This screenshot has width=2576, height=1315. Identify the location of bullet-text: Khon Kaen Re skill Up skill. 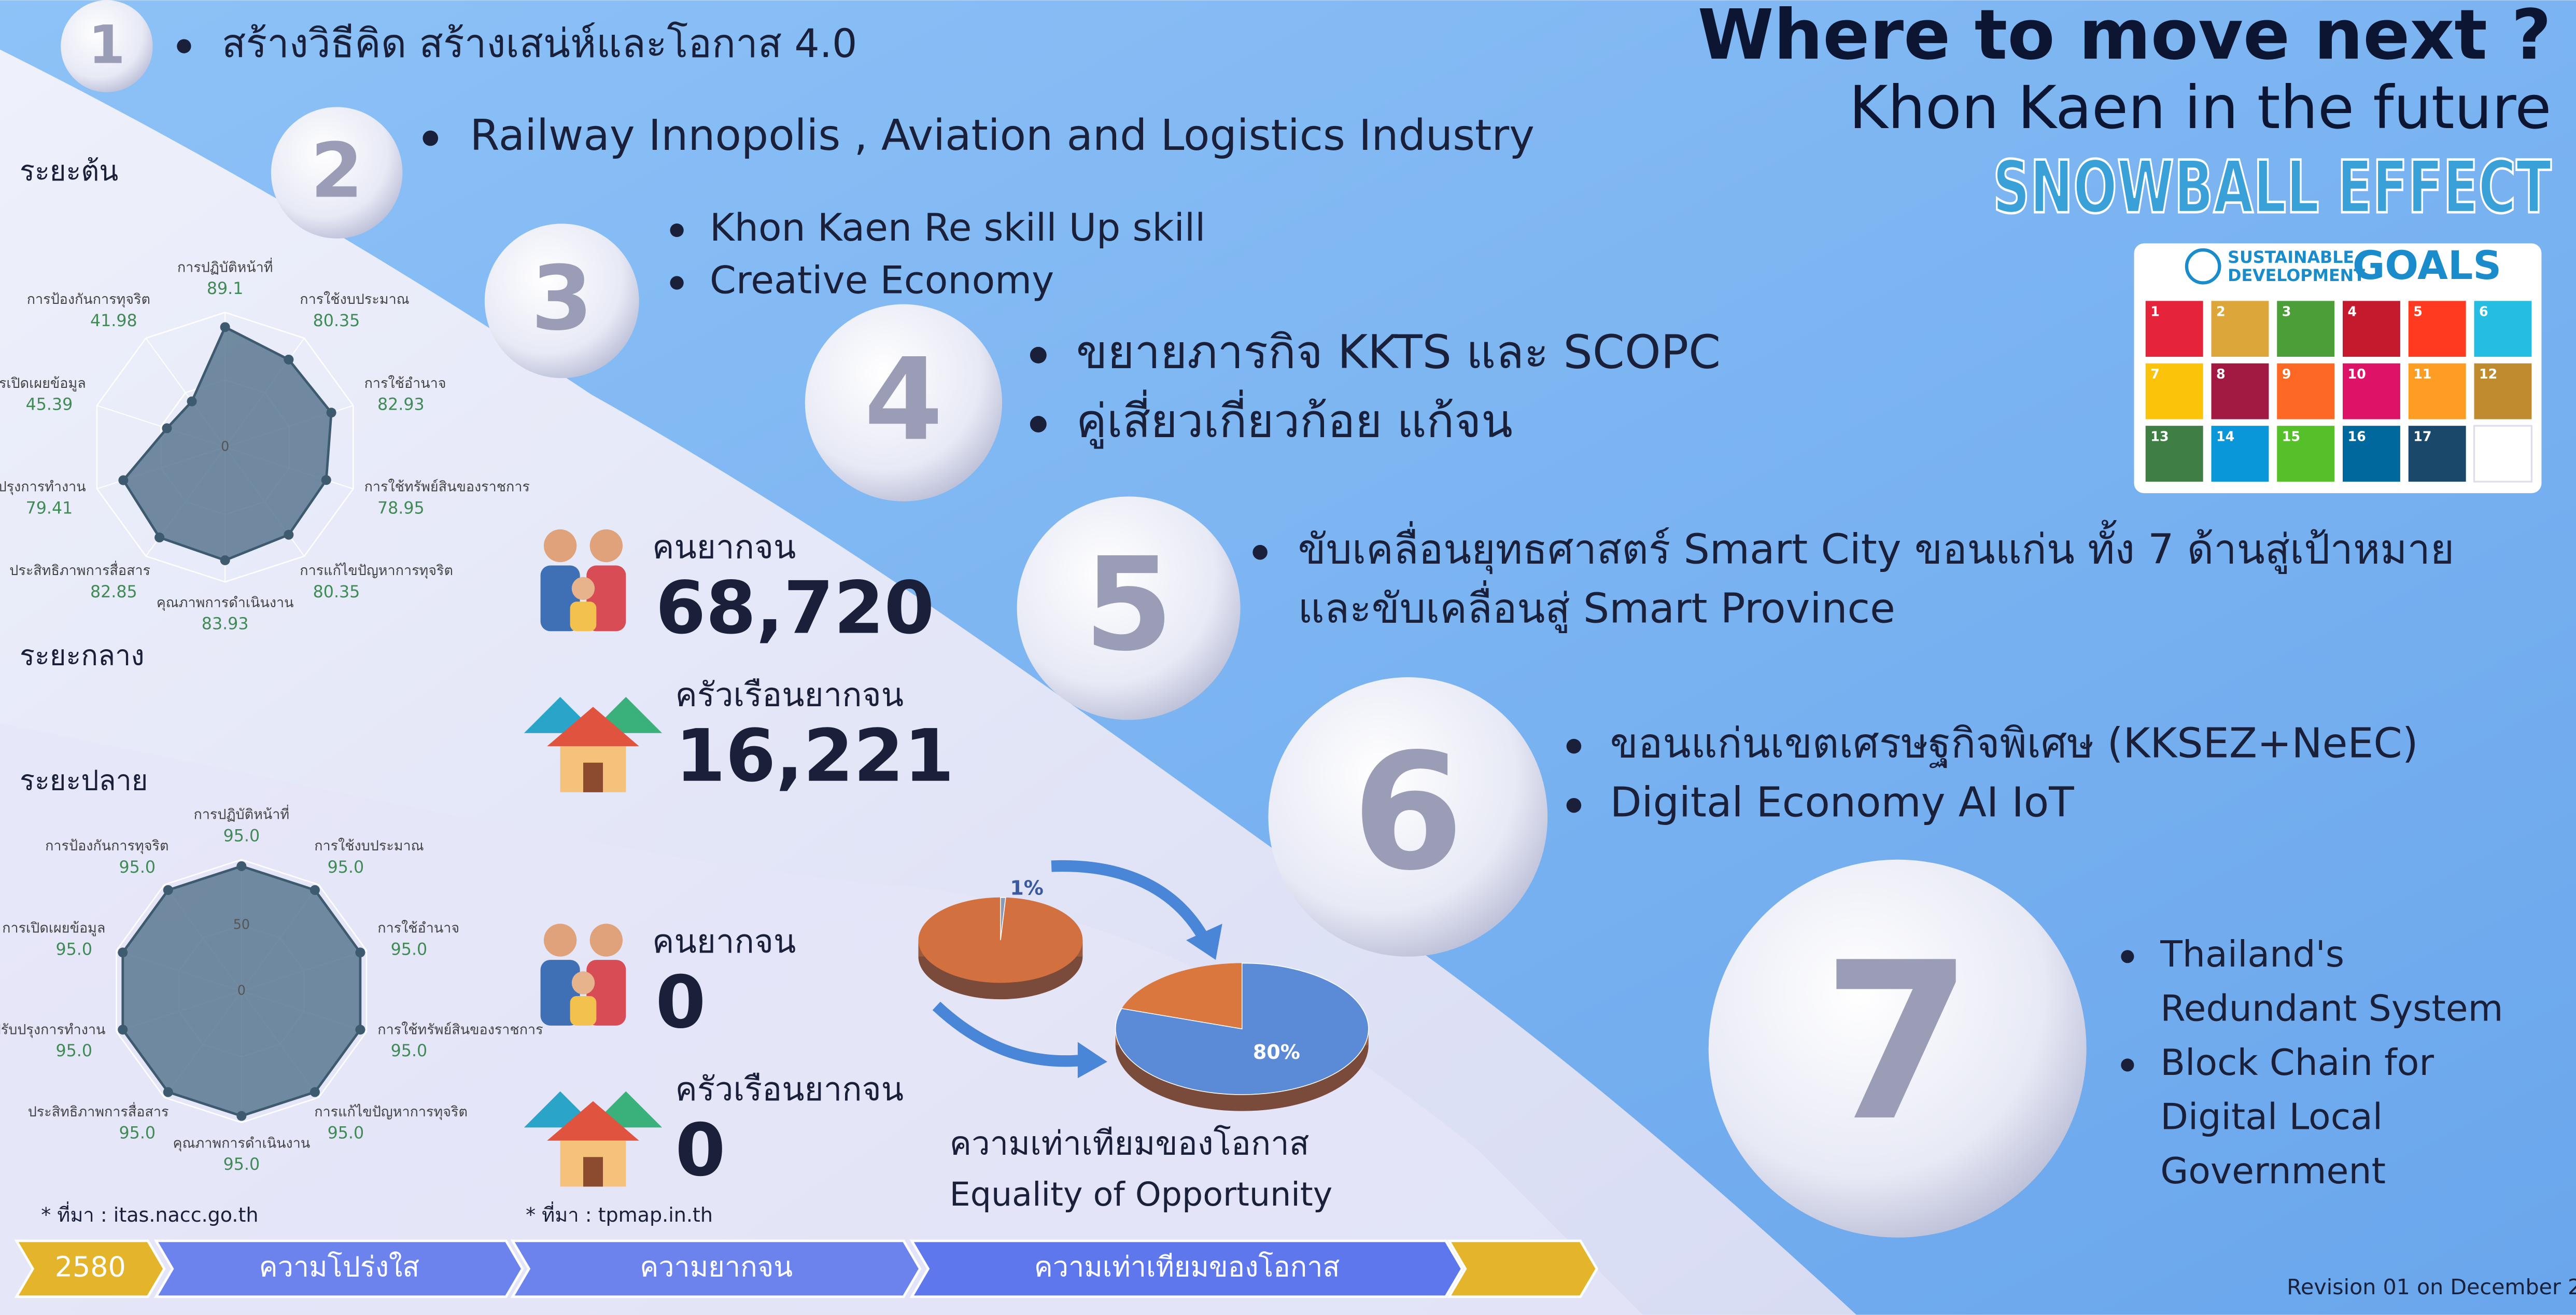
(957, 228).